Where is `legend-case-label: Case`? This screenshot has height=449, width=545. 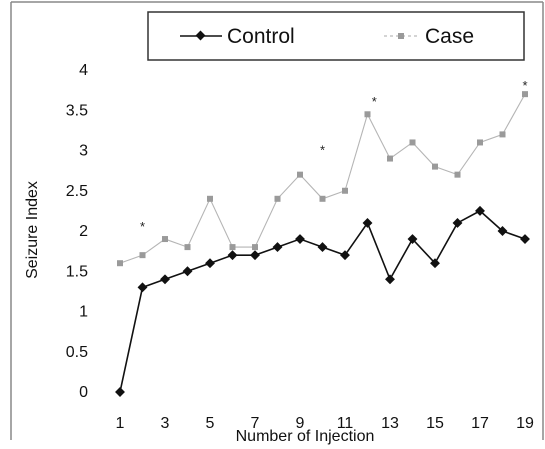
legend-case-label: Case is located at coordinates (449, 36).